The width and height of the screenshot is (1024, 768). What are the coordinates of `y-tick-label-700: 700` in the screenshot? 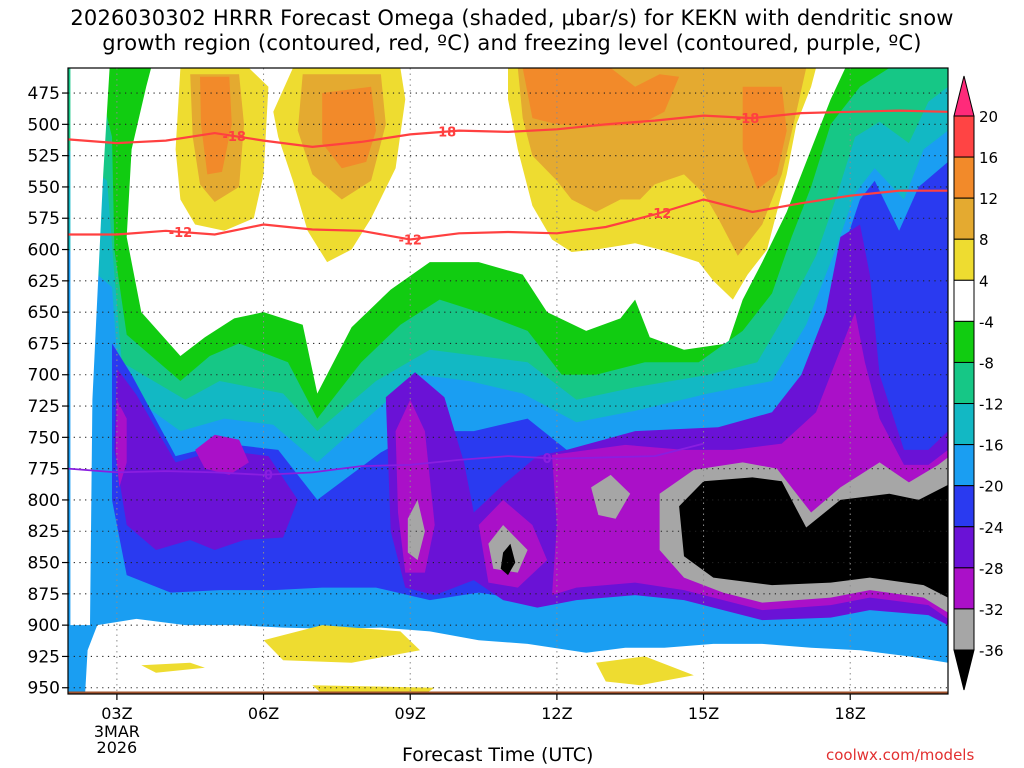 It's located at (44, 376).